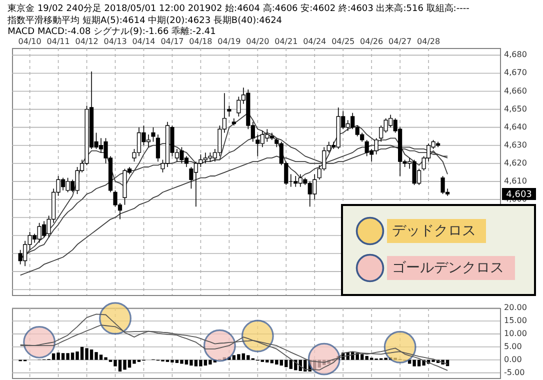 This screenshot has width=543, height=380. I want to click on x-tick-label: 04/12, so click(86, 41).